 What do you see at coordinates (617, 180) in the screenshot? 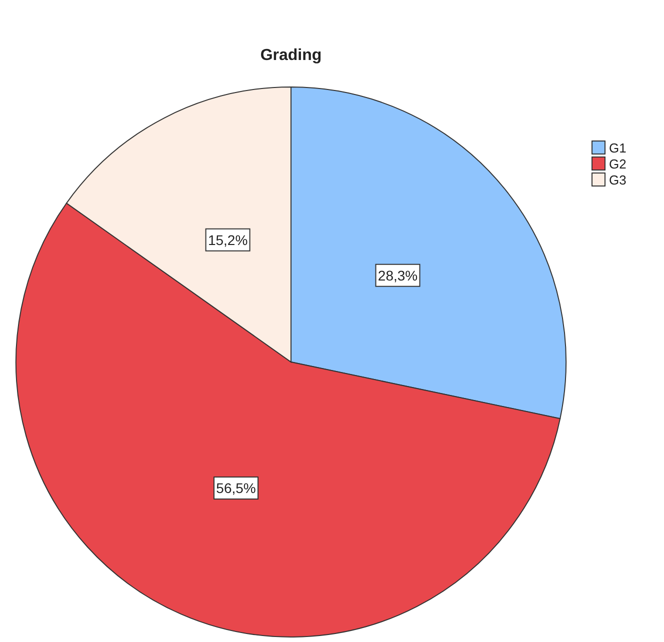
I see `legend-label: G3` at bounding box center [617, 180].